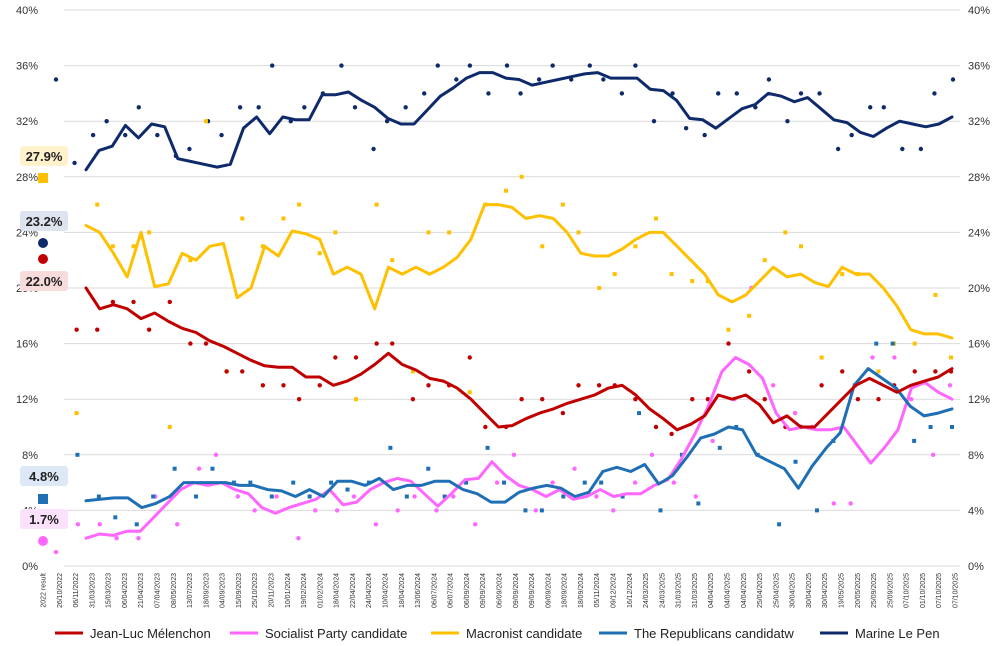  What do you see at coordinates (109, 590) in the screenshot?
I see `x-tick-label: 15/03/2023` at bounding box center [109, 590].